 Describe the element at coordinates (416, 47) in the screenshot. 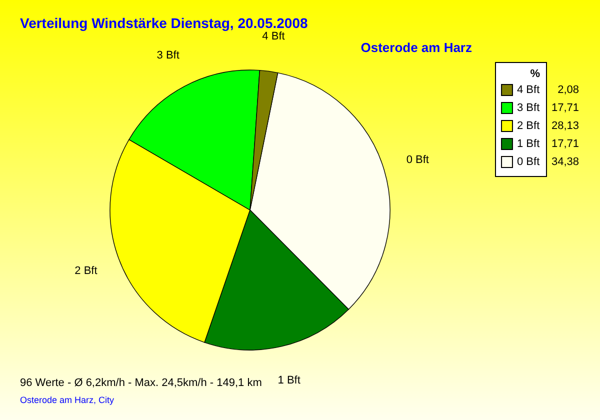

I see `text: Osterode am Harz` at that location.